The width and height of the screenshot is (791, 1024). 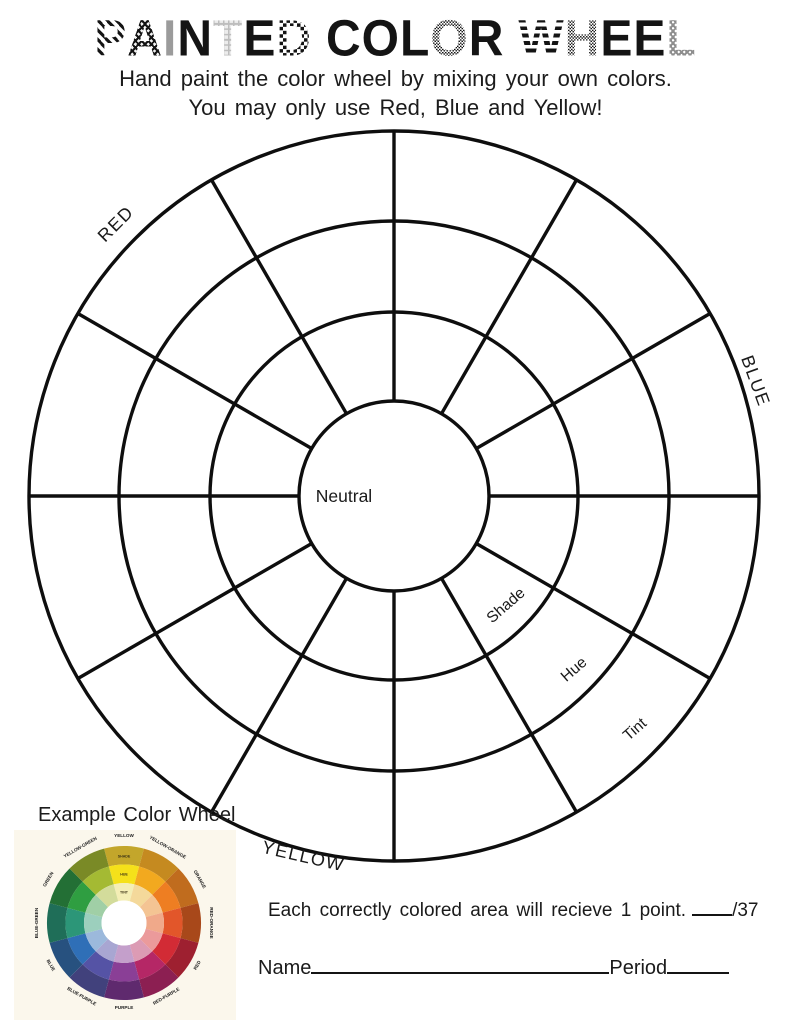 I want to click on example-ring-order-label: TINT, so click(x=124, y=893).